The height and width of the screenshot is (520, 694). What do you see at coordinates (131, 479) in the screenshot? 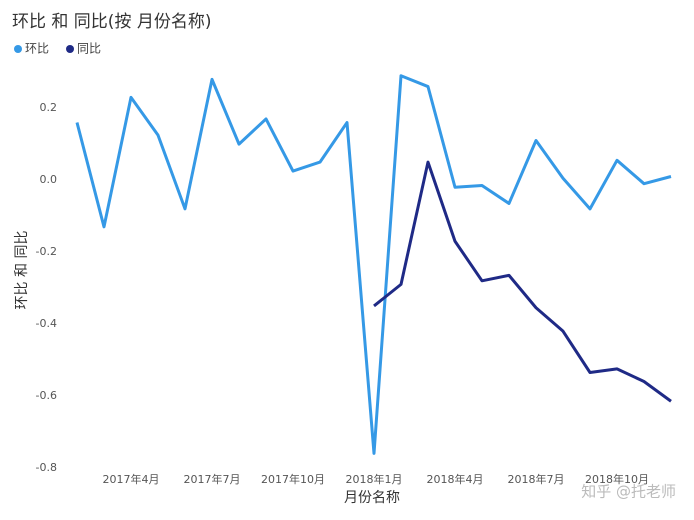
I see `x-tick-label: 2017年4月` at bounding box center [131, 479].